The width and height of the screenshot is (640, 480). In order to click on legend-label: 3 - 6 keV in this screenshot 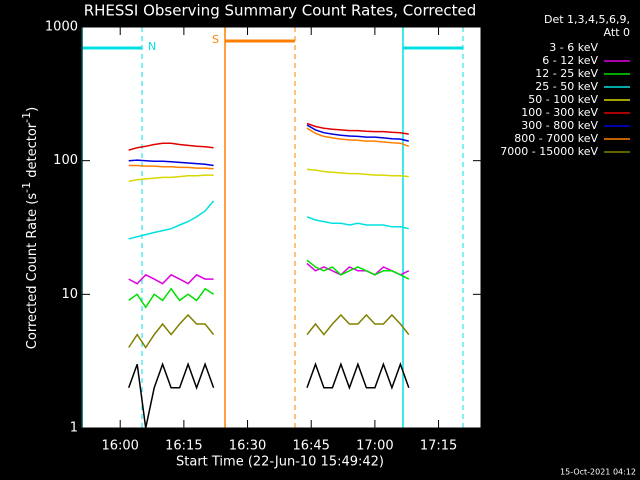, I will do `click(573, 47)`.